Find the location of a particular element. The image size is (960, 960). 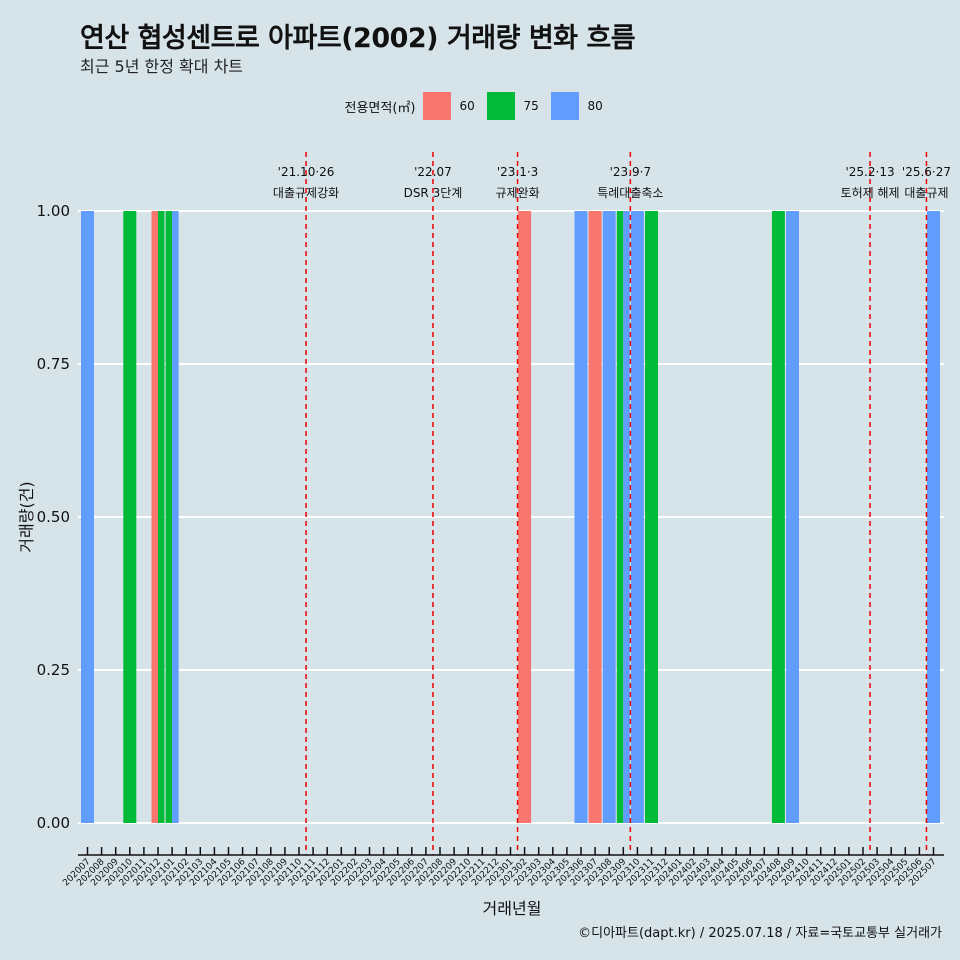

chart-subtitle: 최근 5년 한정 확대 차트 is located at coordinates (162, 66).